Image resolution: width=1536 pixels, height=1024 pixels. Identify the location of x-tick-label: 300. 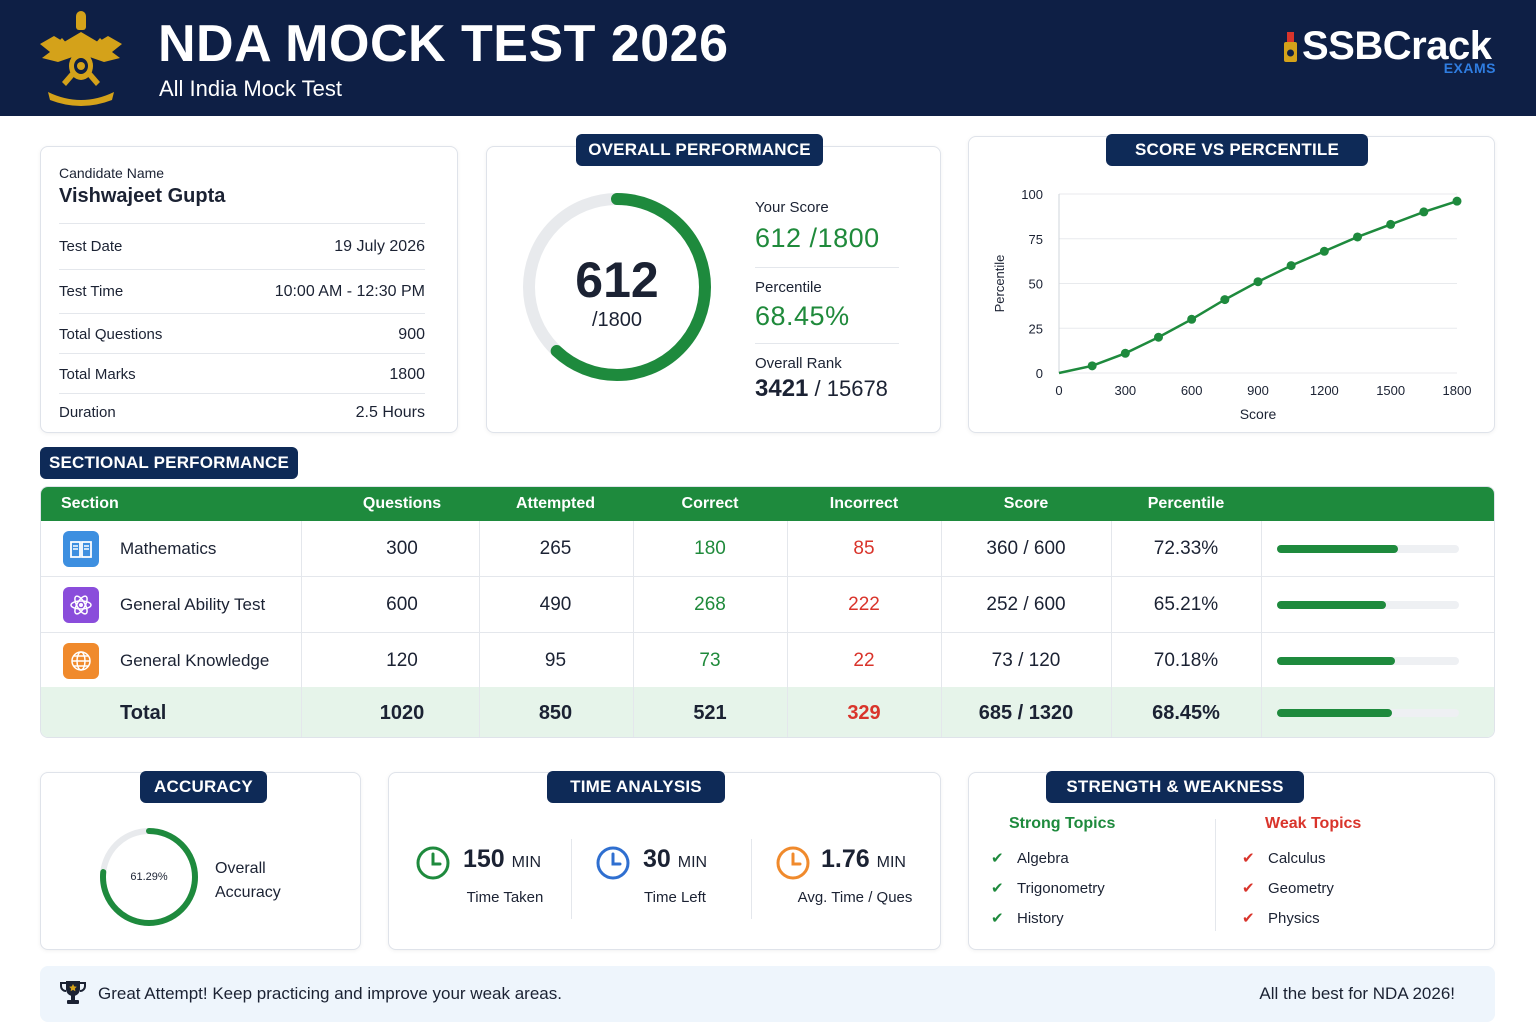
(1125, 390).